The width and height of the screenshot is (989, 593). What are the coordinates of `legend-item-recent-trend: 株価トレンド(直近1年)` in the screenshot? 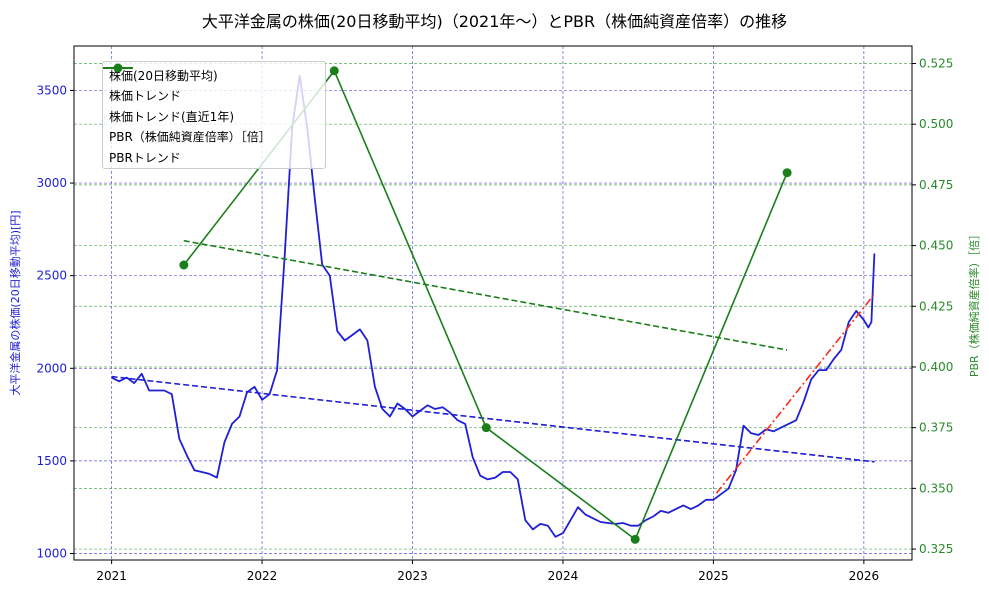 It's located at (211, 97).